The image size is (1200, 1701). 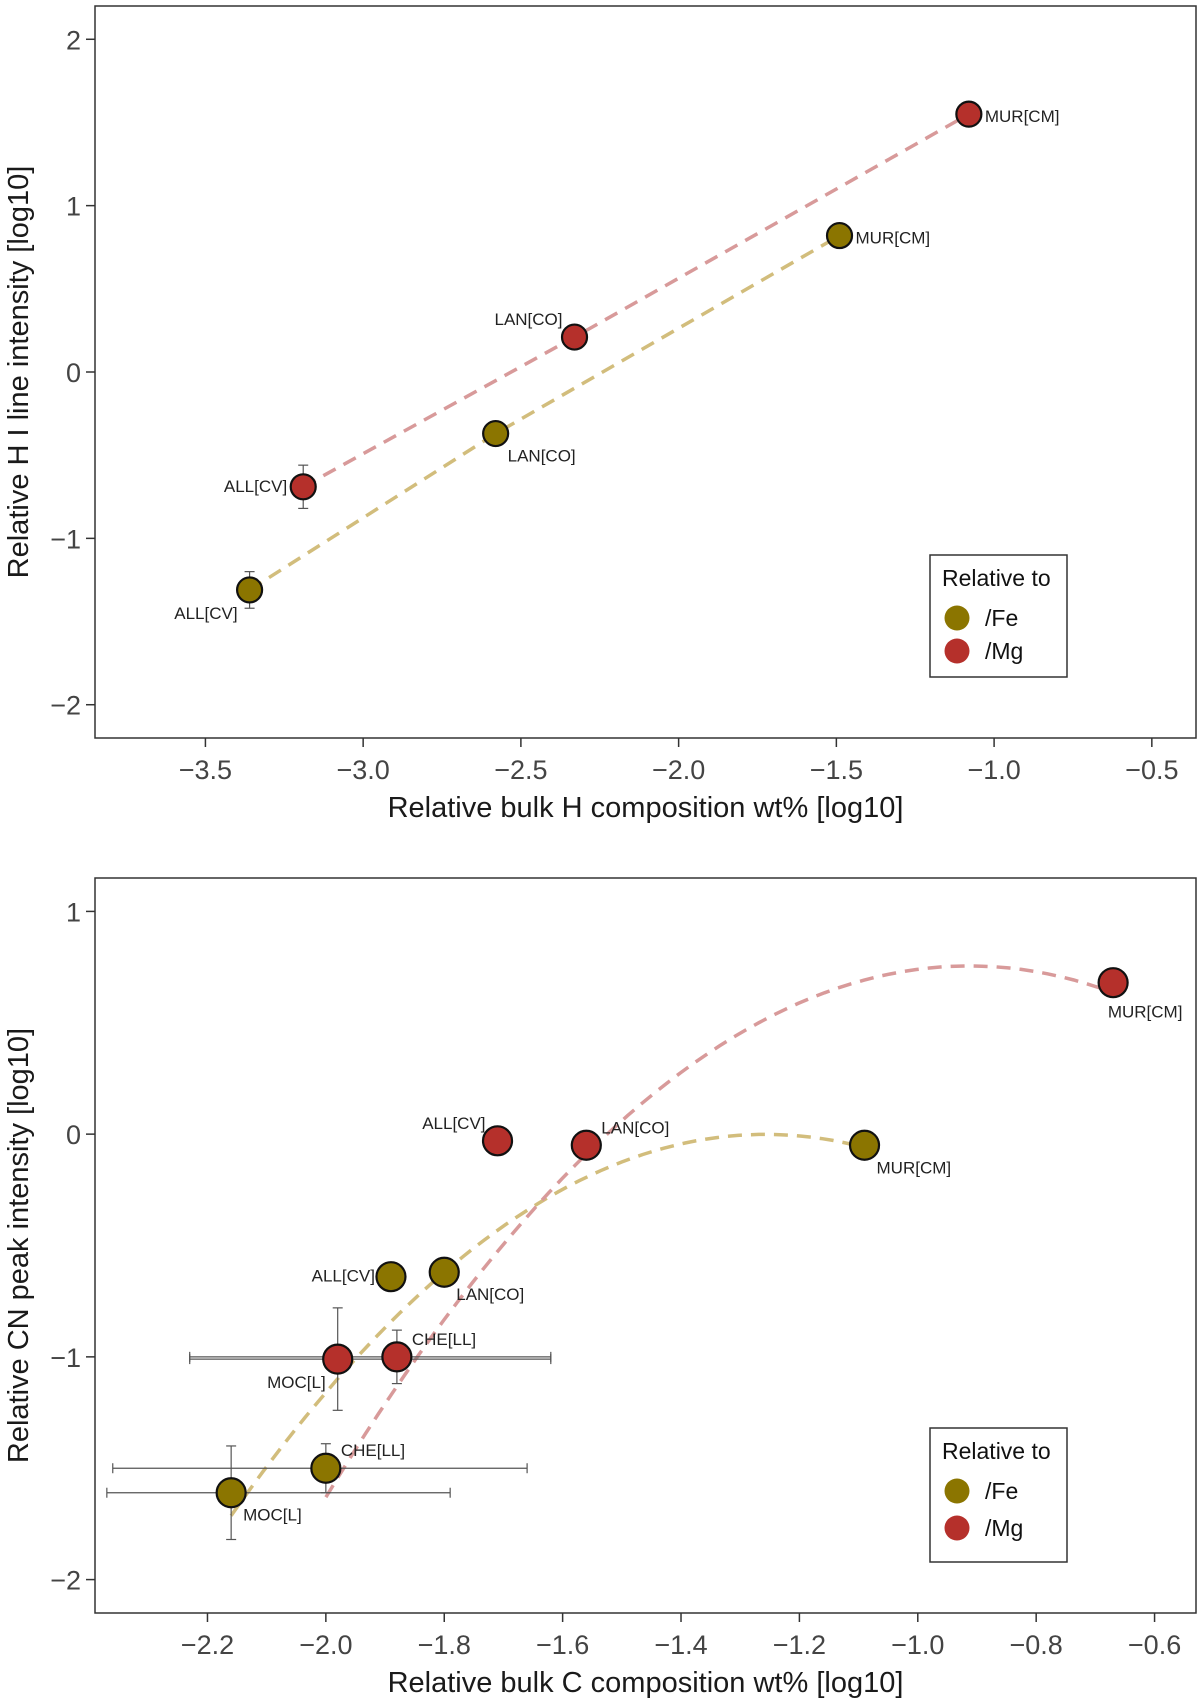 What do you see at coordinates (836, 770) in the screenshot?
I see `x-tick-label: −1.5` at bounding box center [836, 770].